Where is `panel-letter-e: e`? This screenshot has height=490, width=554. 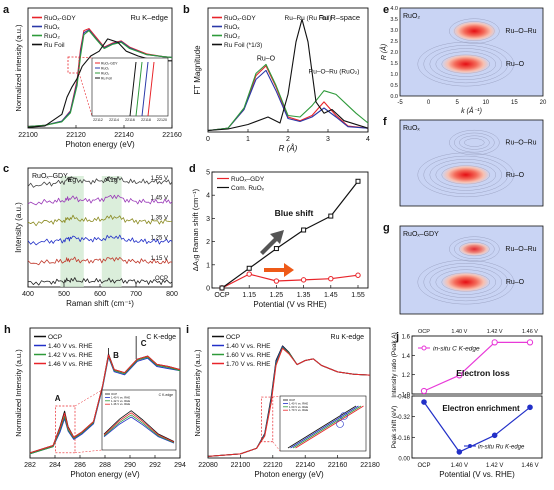 panel-letter-e: e is located at coordinates (386, 10).